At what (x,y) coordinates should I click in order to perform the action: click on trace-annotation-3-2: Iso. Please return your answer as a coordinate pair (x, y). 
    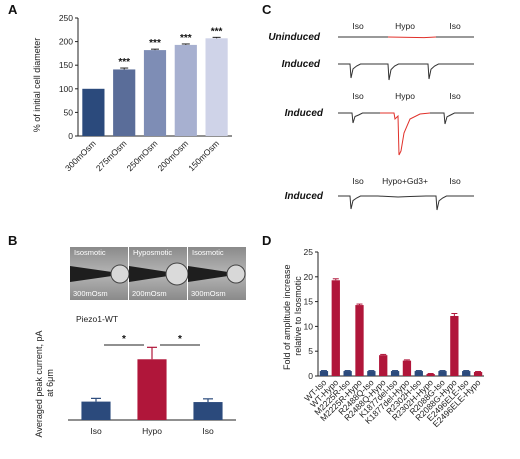
    Looking at the image, I should click on (455, 181).